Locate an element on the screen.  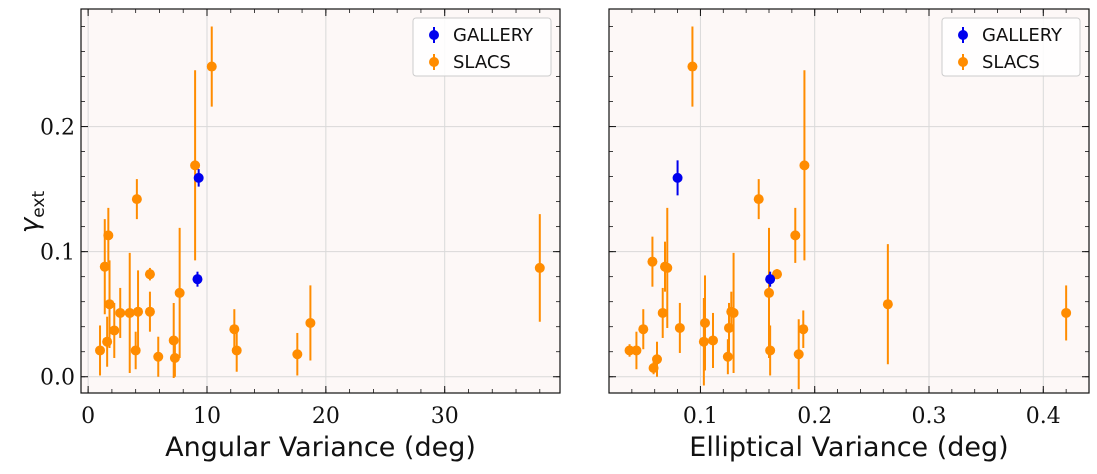
x-axis-label: Angular Variance (deg) is located at coordinates (320, 447).